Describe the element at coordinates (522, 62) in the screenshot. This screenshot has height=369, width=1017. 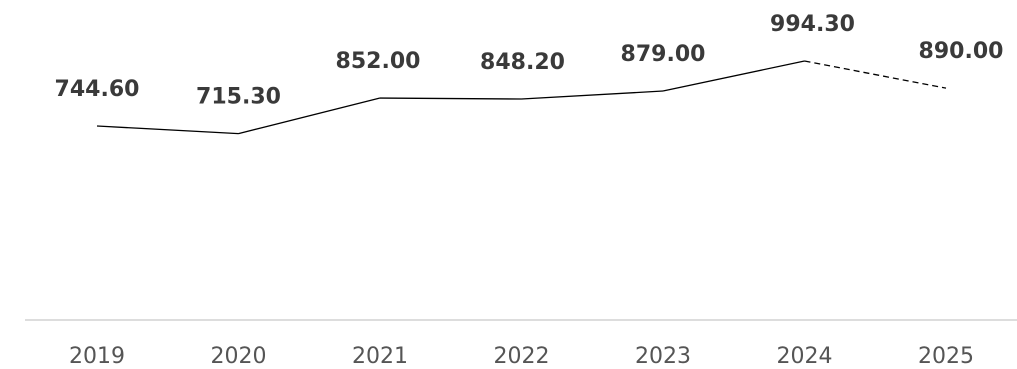
I see `data-label-2022: 848.20` at that location.